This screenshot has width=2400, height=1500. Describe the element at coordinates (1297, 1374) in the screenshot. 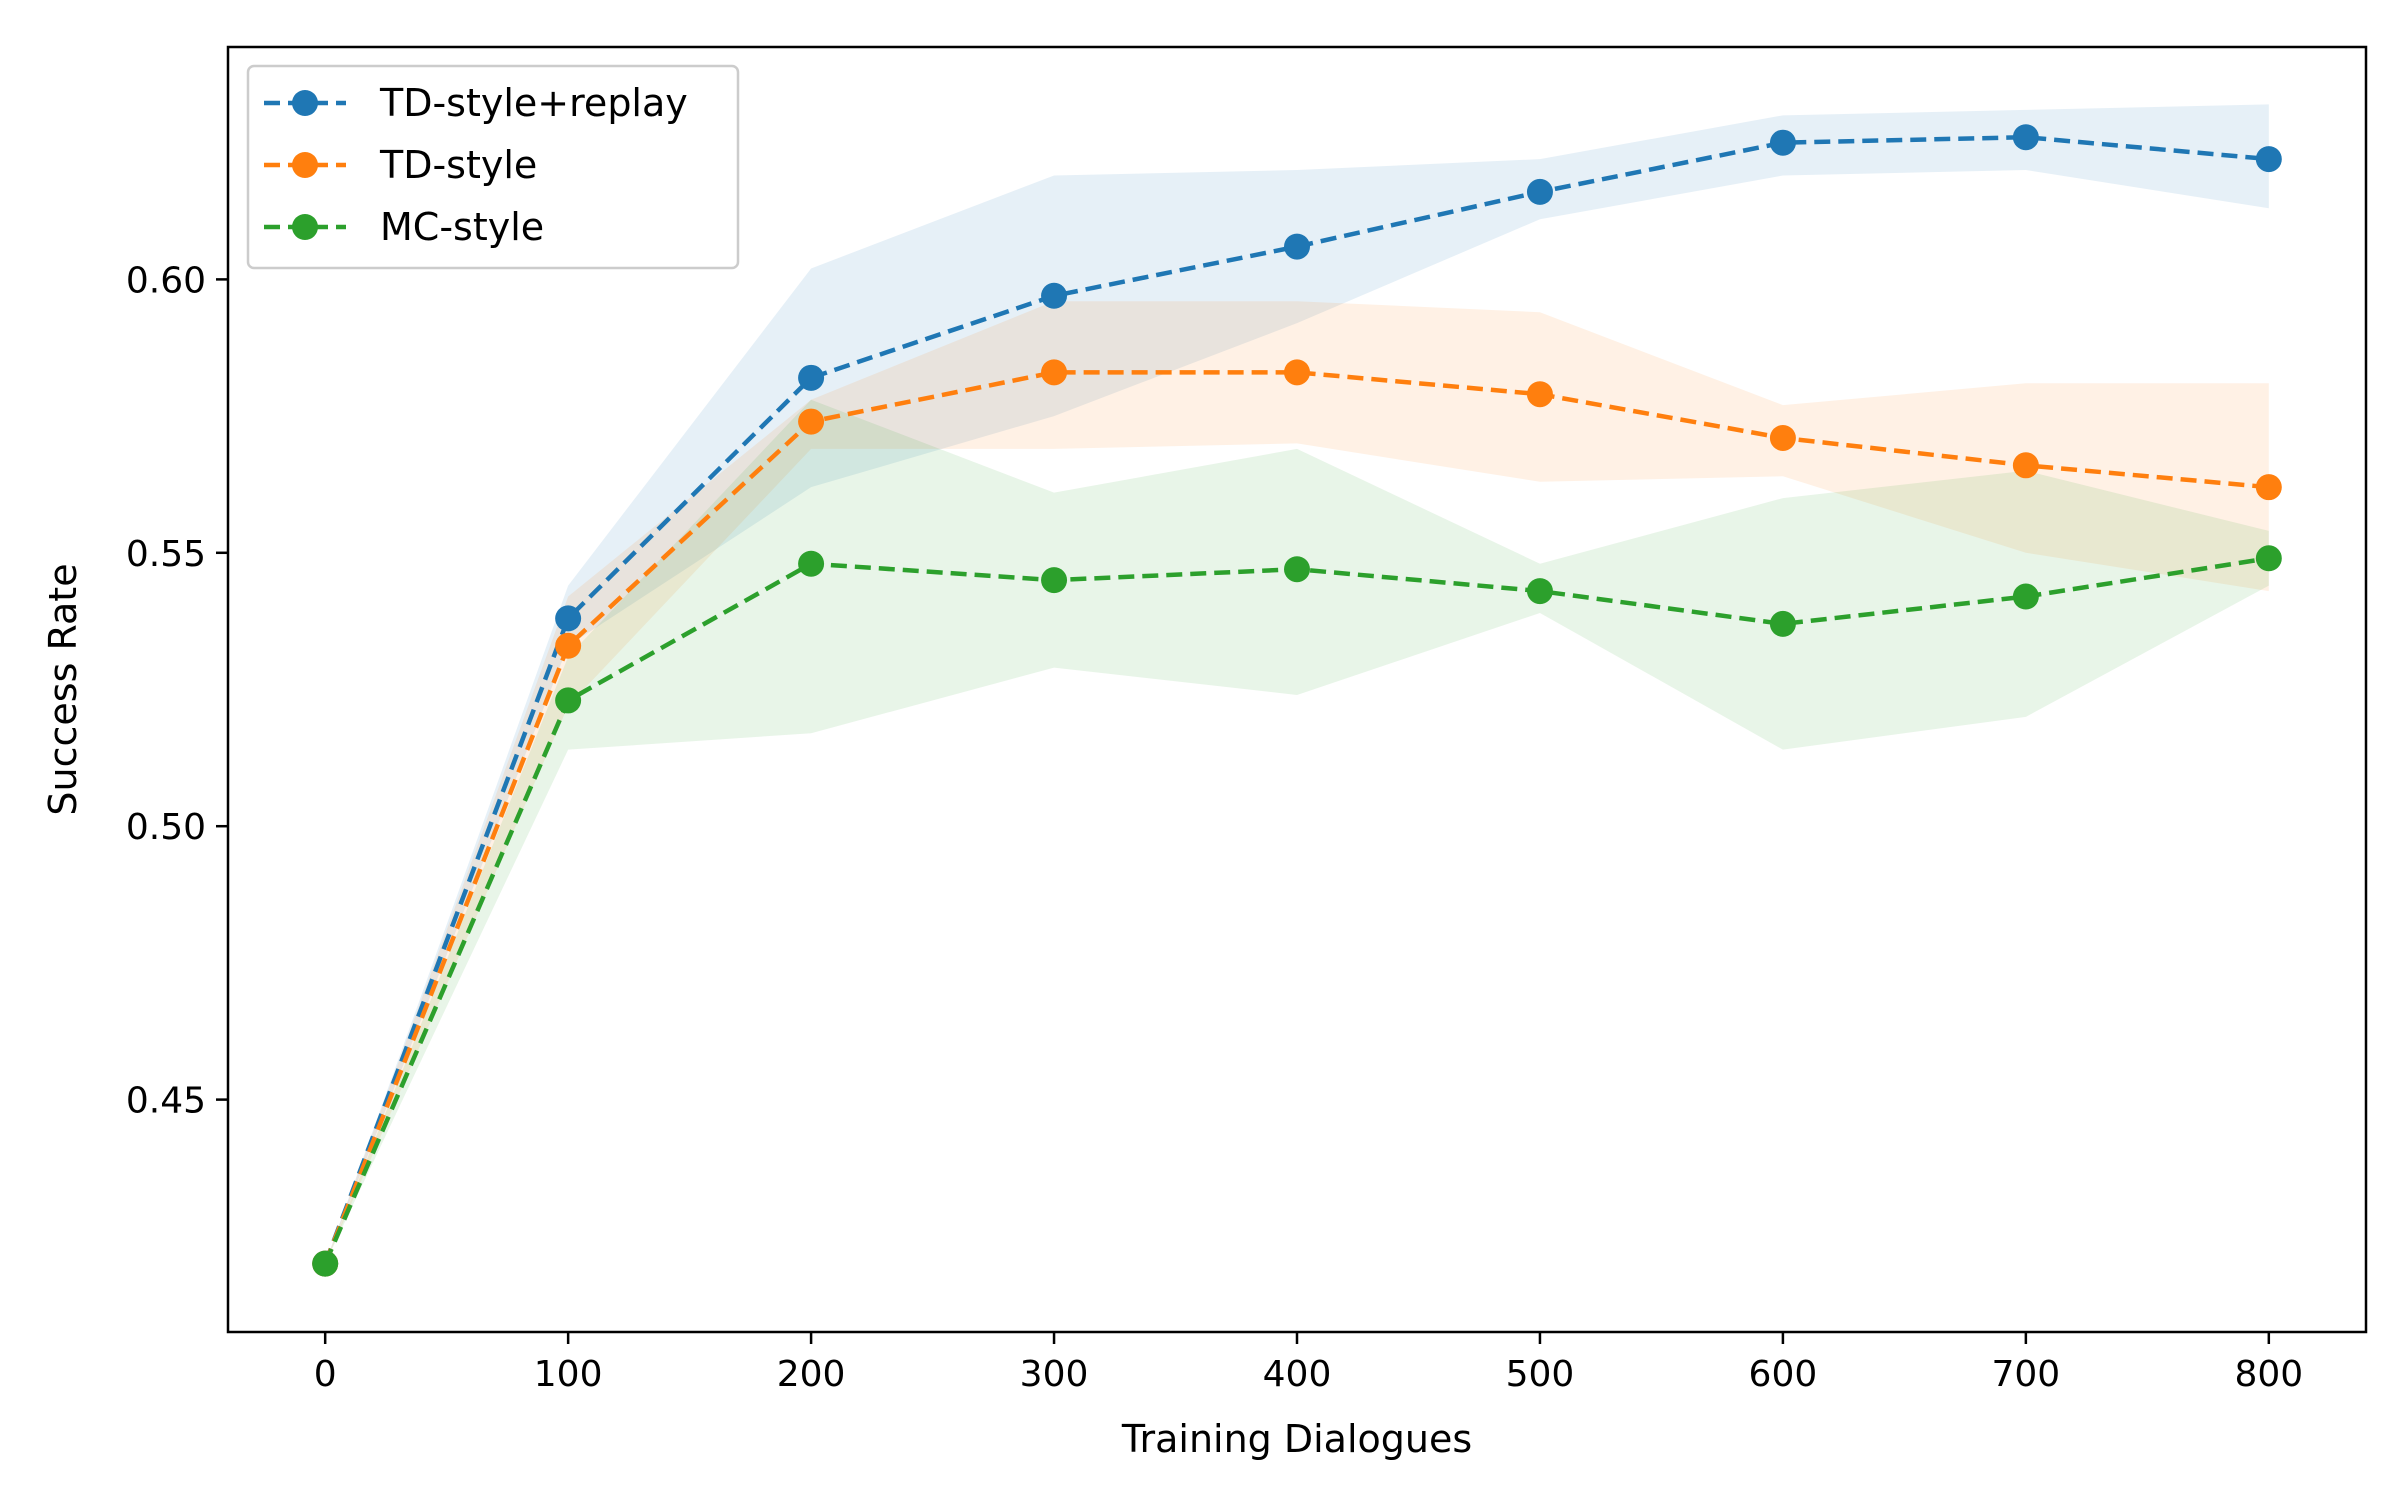

I see `x-tick-label: 400` at that location.